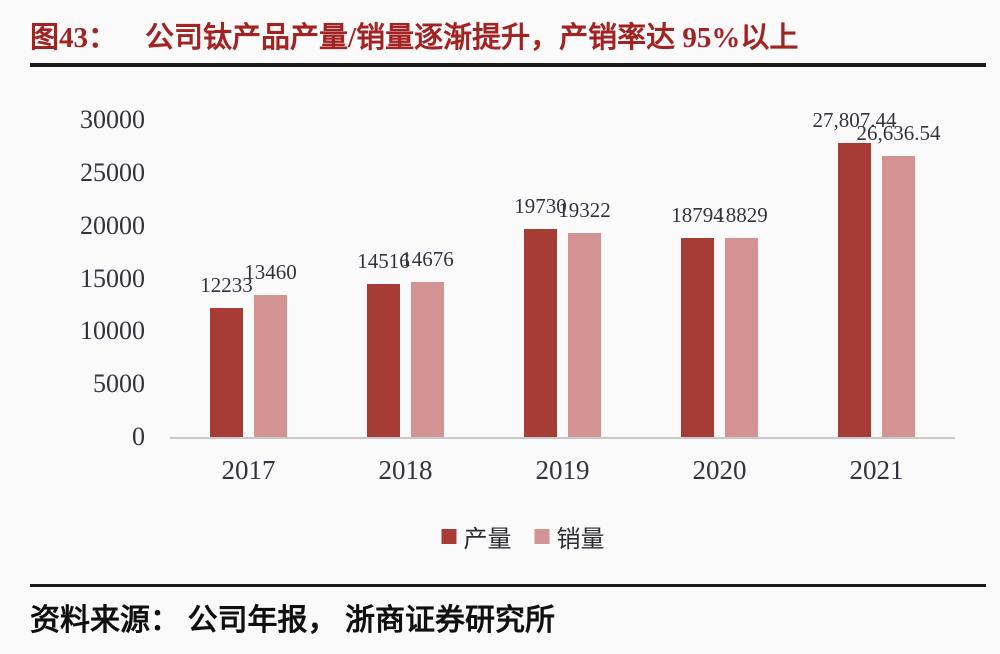  I want to click on bar-group-2017: 12233 13460, so click(248, 278).